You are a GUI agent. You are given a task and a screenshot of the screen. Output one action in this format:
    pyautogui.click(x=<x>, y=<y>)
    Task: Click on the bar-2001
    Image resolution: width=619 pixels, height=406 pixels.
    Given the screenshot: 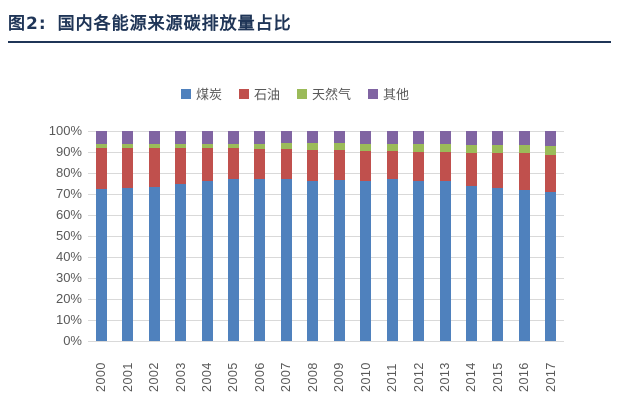 What is the action you would take?
    pyautogui.click(x=128, y=236)
    